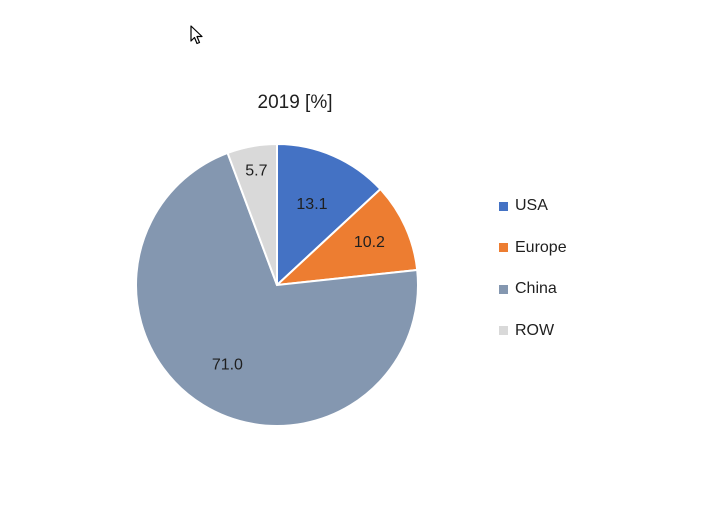 The image size is (713, 530). What do you see at coordinates (346, 237) in the screenshot?
I see `pie-slice-europe` at bounding box center [346, 237].